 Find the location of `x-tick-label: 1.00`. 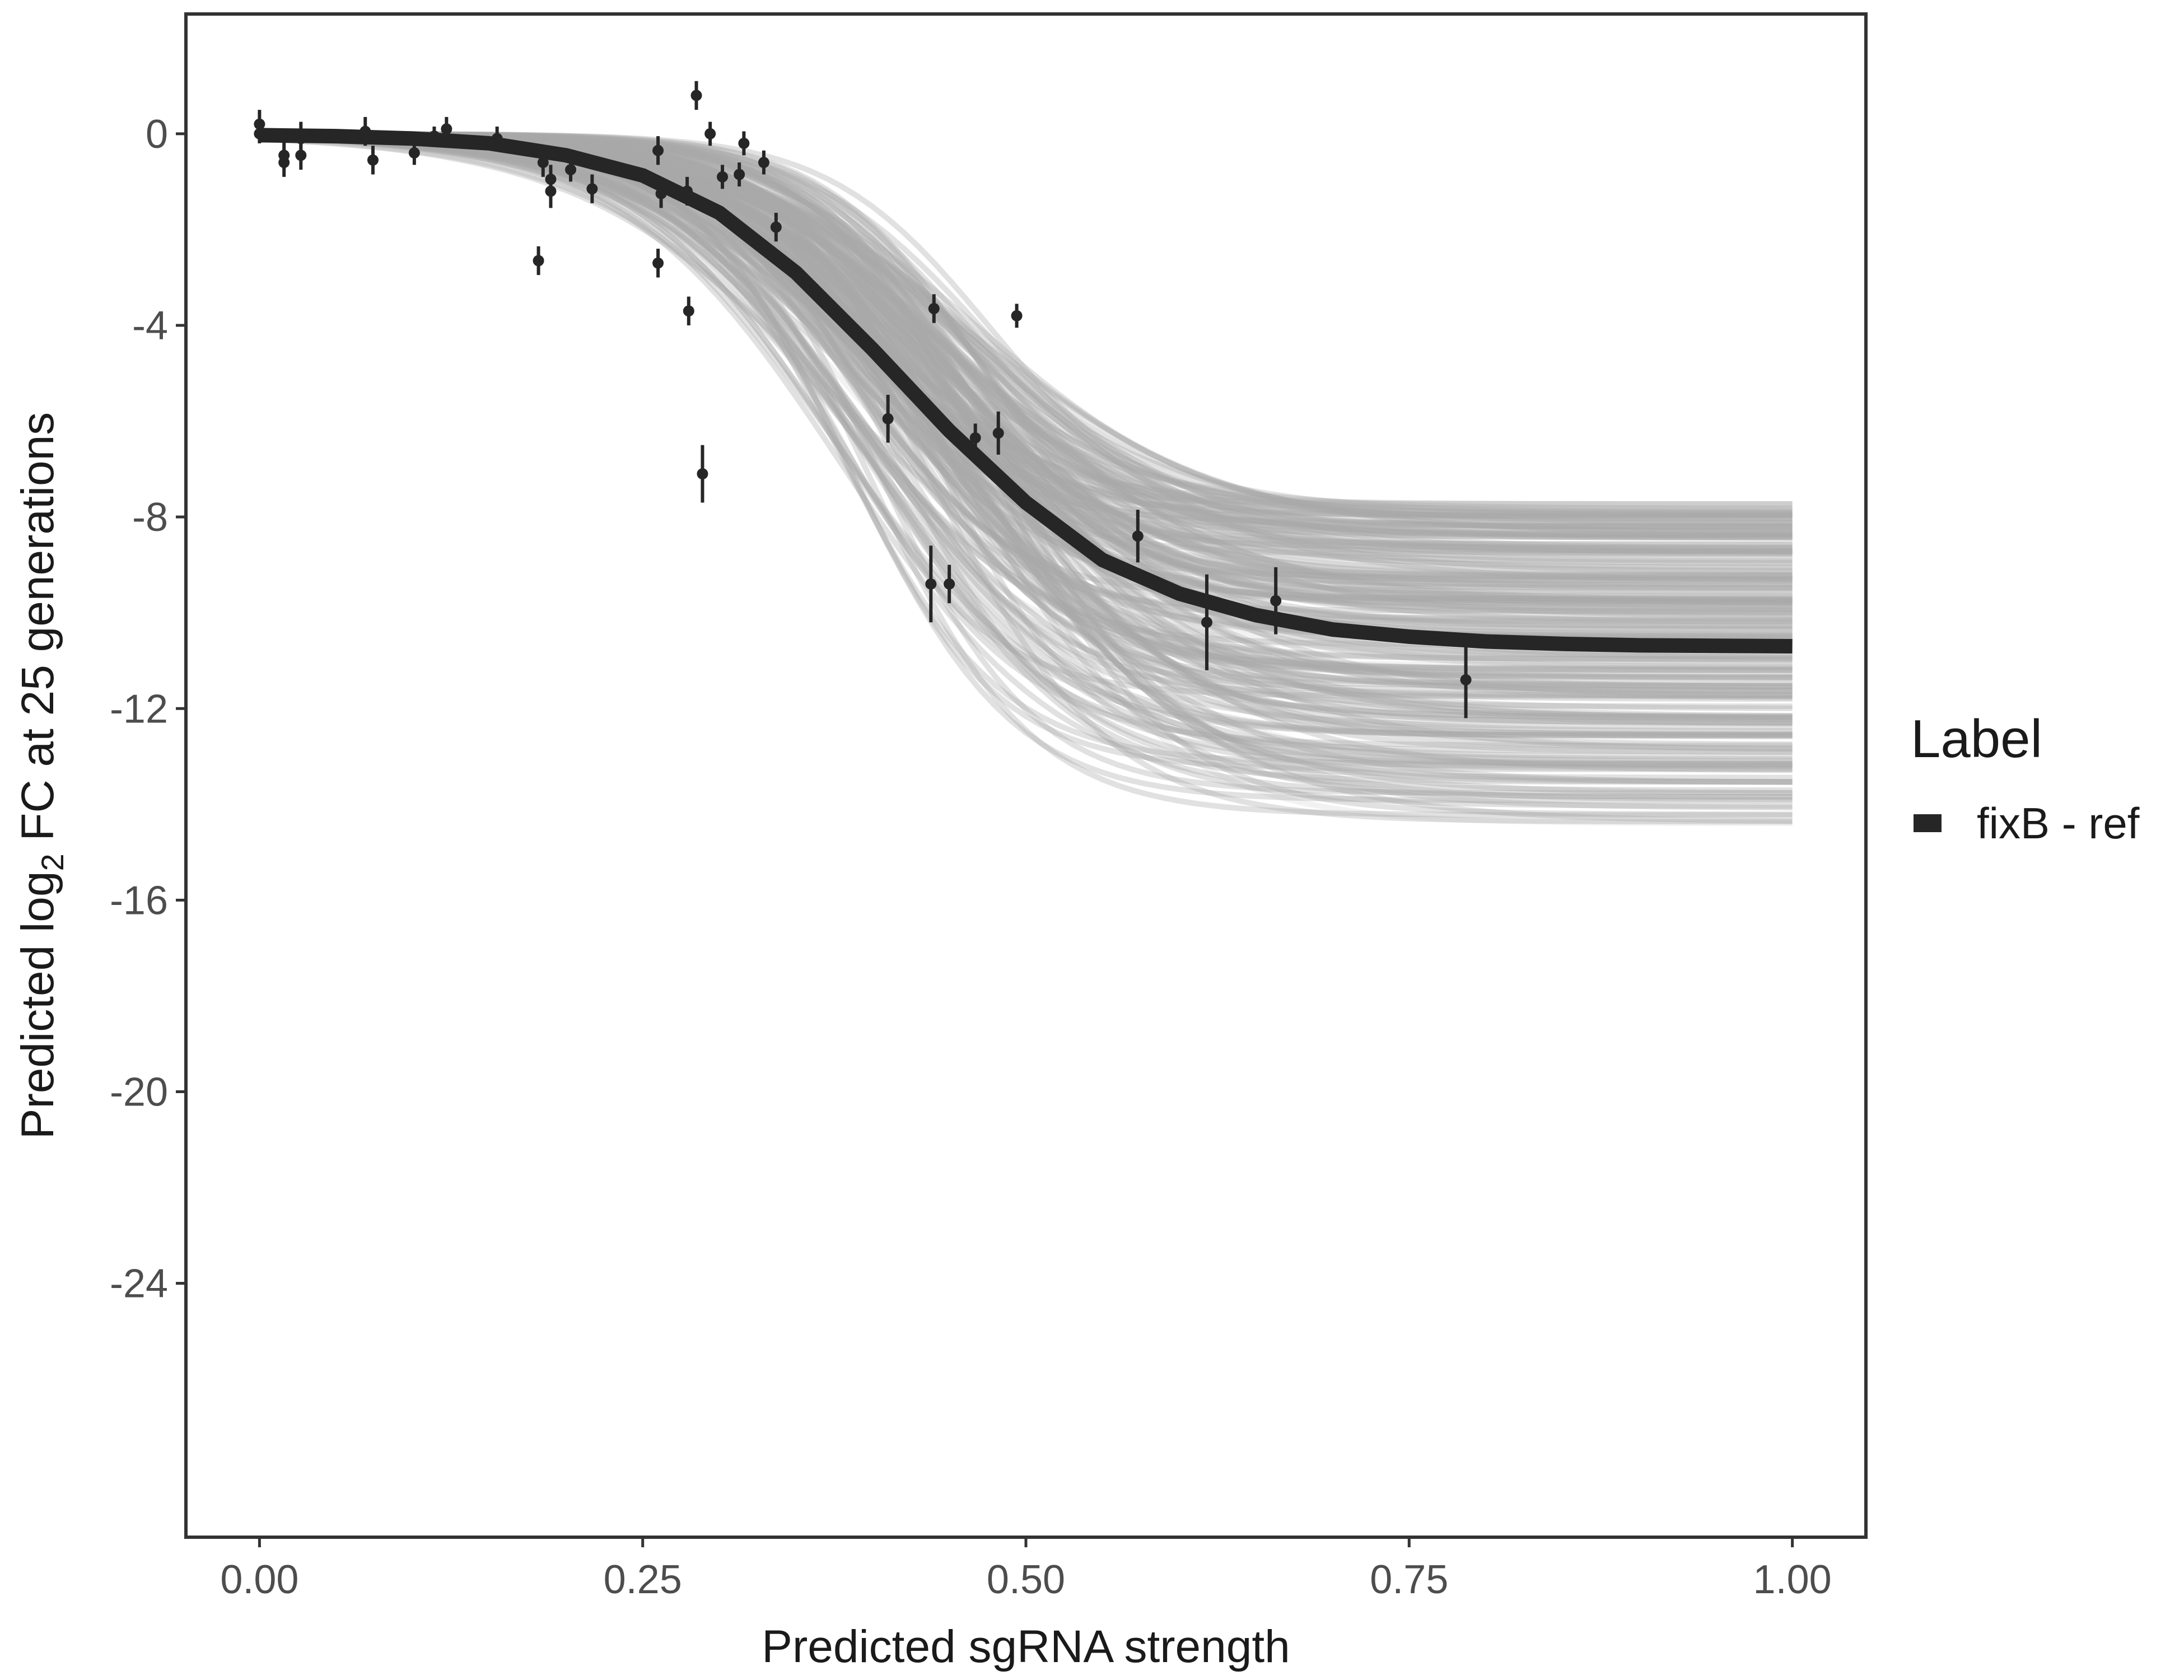

x-tick-label: 1.00 is located at coordinates (1793, 1580).